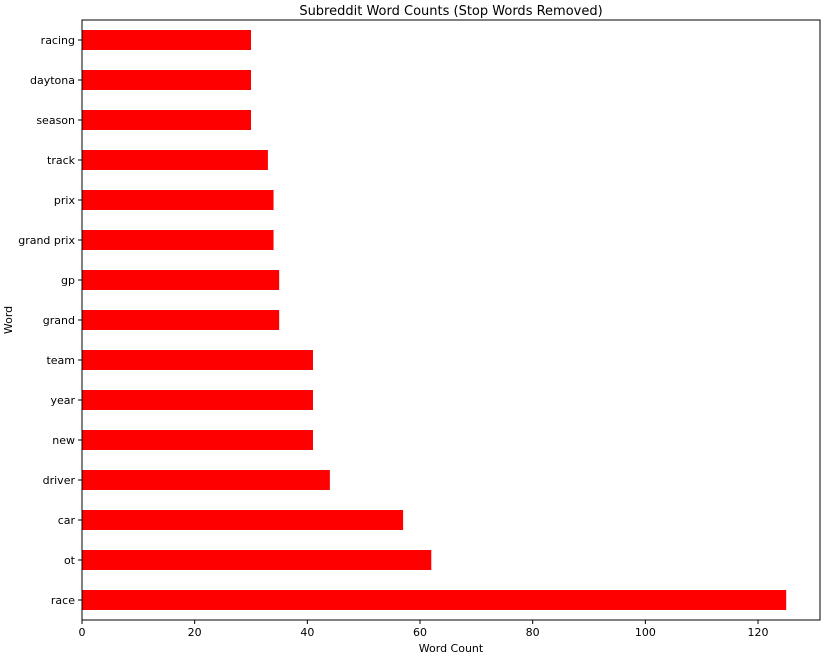 The image size is (835, 662). I want to click on x-tick-label: 0, so click(82, 632).